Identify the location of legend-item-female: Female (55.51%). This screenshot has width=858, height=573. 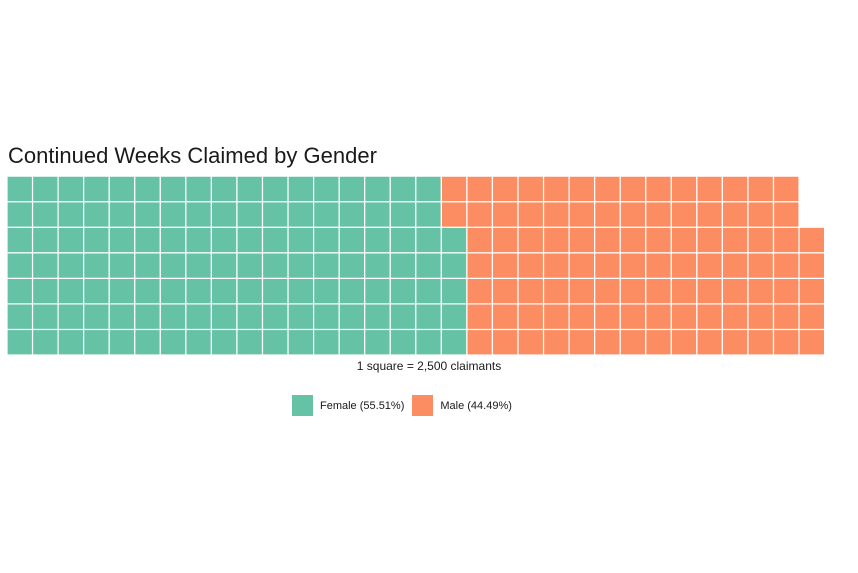
(348, 405).